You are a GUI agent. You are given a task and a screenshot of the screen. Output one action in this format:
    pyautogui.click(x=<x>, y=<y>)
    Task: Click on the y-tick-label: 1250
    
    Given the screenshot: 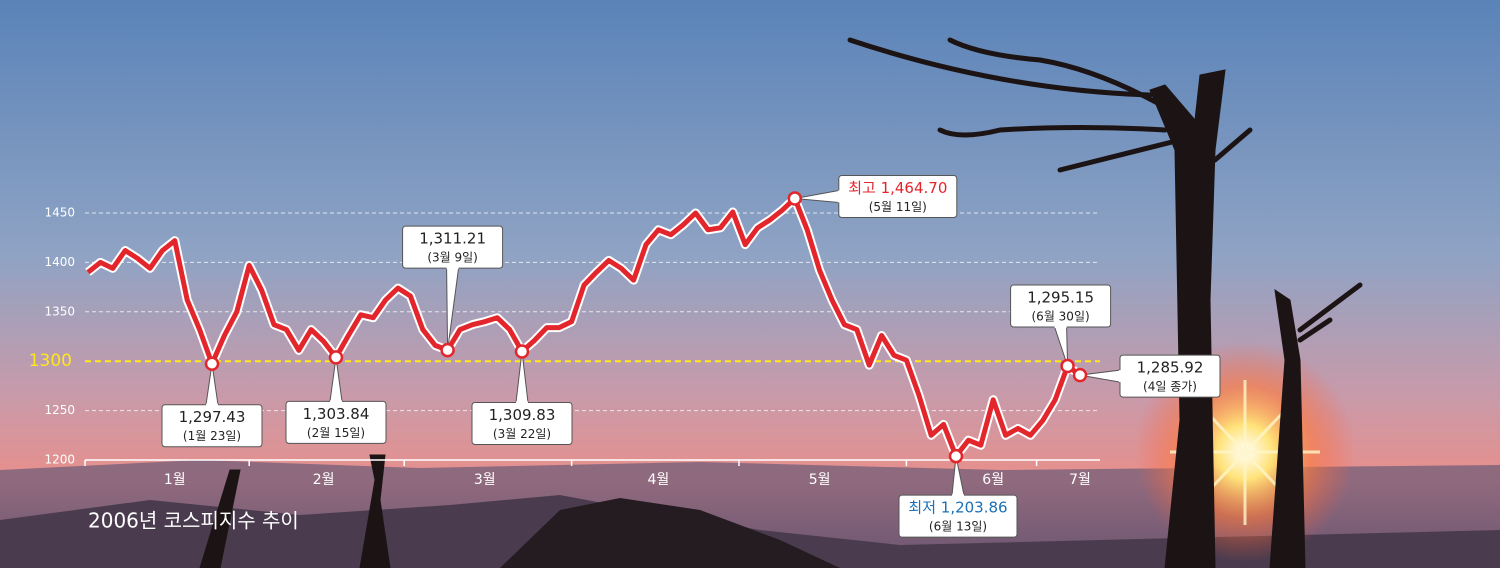 What is the action you would take?
    pyautogui.click(x=59, y=410)
    